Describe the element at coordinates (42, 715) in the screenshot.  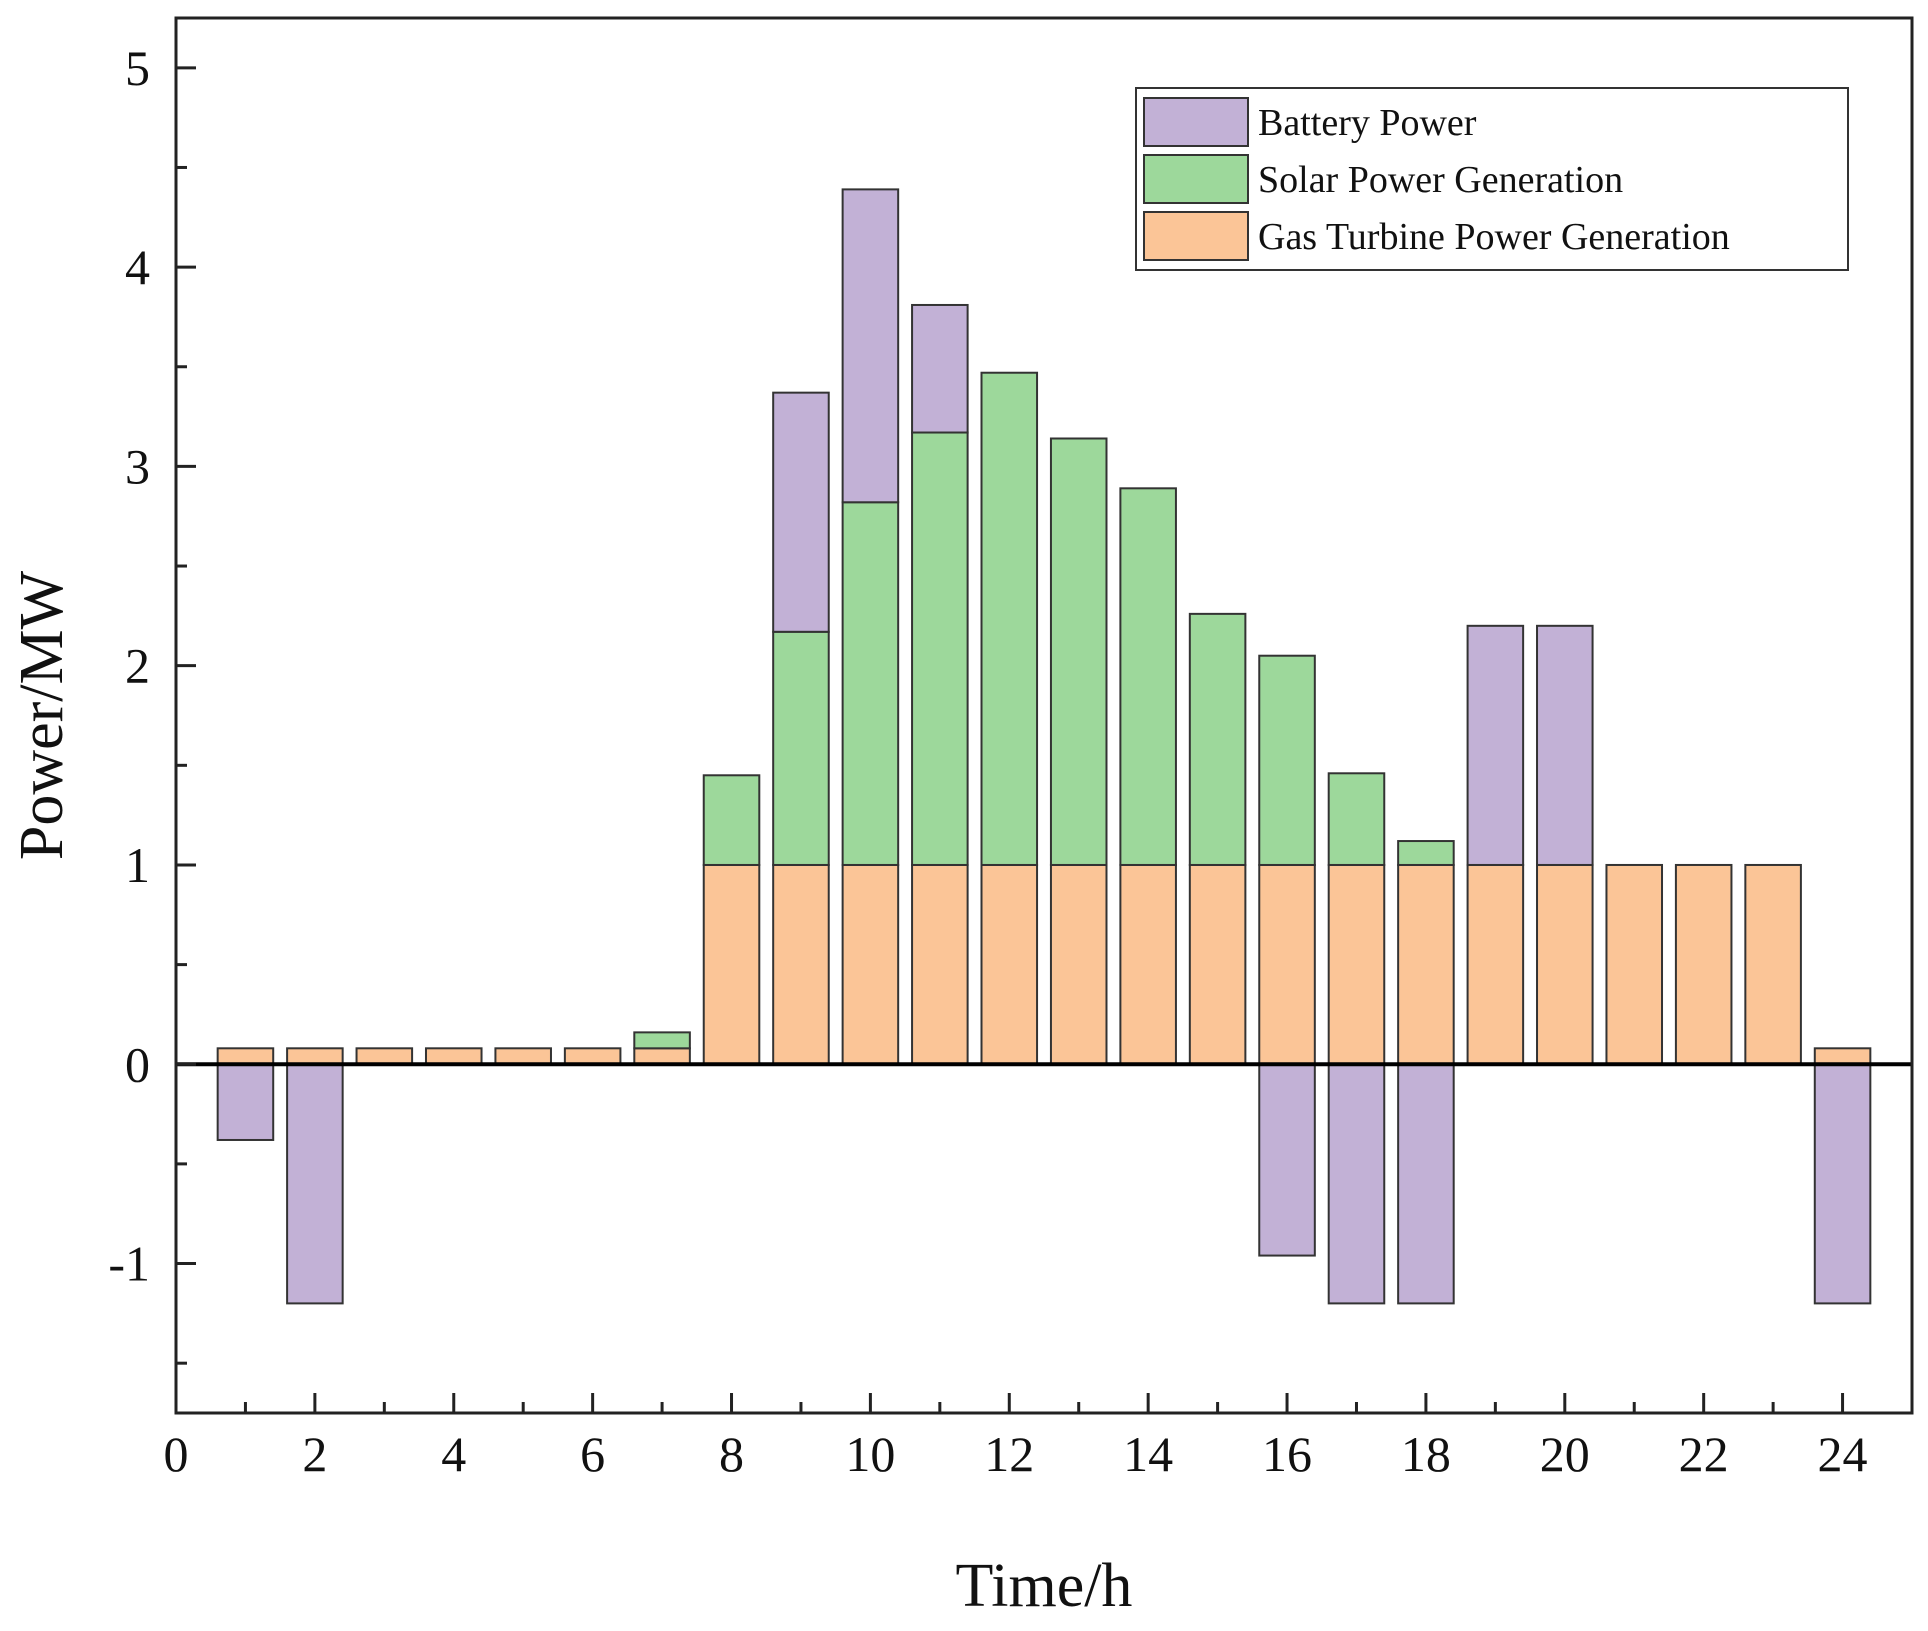
I see `y-axis-title: Power/MW` at that location.